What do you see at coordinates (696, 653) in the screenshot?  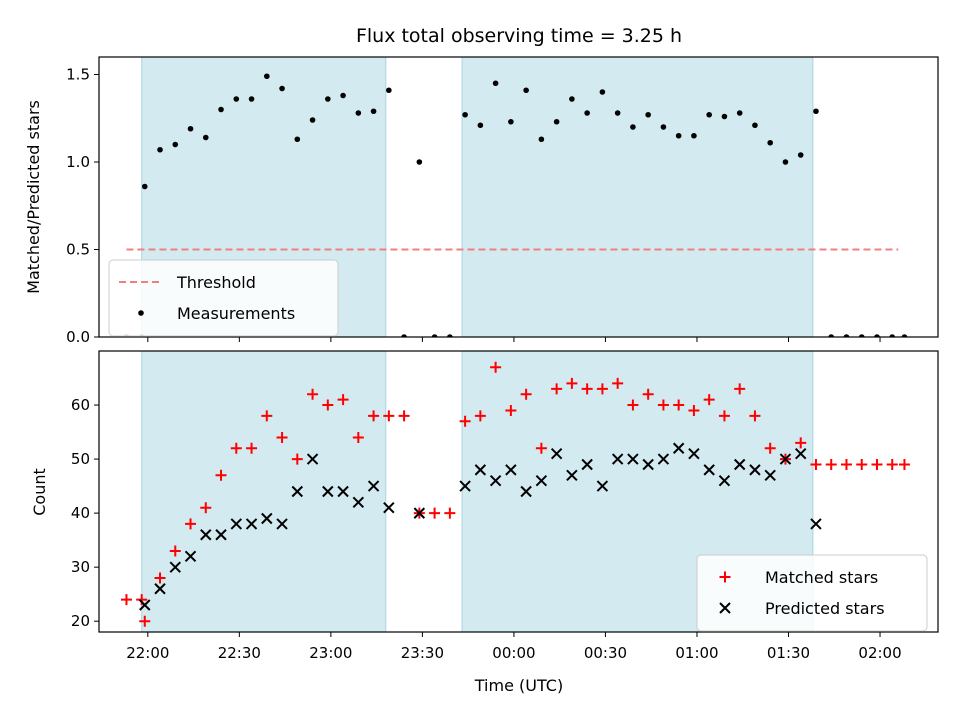 I see `bottom-x-tick-label-7: 01:00` at bounding box center [696, 653].